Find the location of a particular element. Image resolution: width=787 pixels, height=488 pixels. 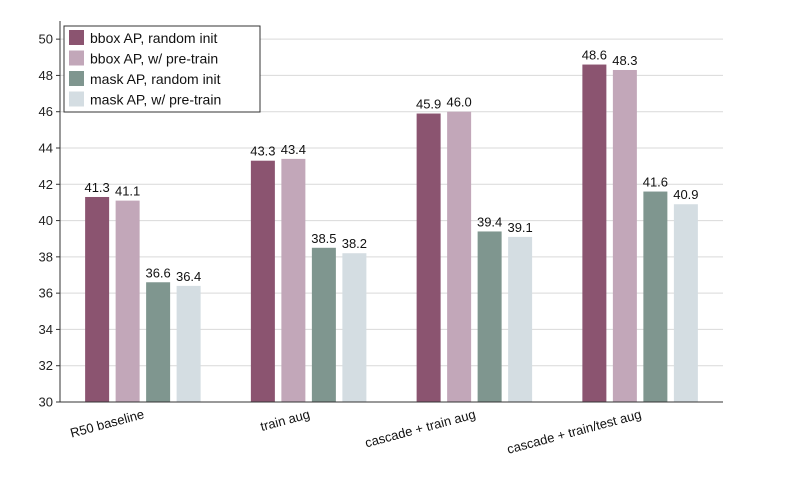

y-tick-label: 40 is located at coordinates (46, 220).